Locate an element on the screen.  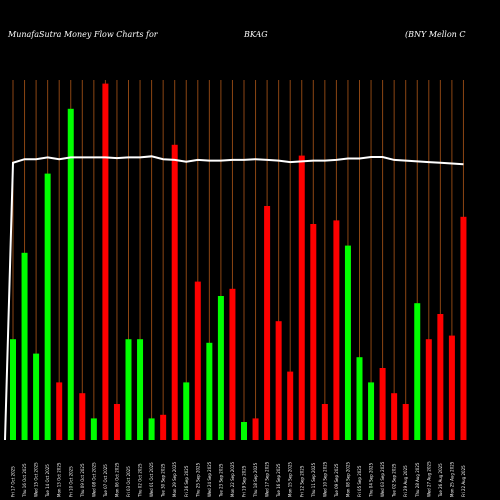
x-tick-label: Wed 15 Oct 2025 is located at coordinates (36, 479).